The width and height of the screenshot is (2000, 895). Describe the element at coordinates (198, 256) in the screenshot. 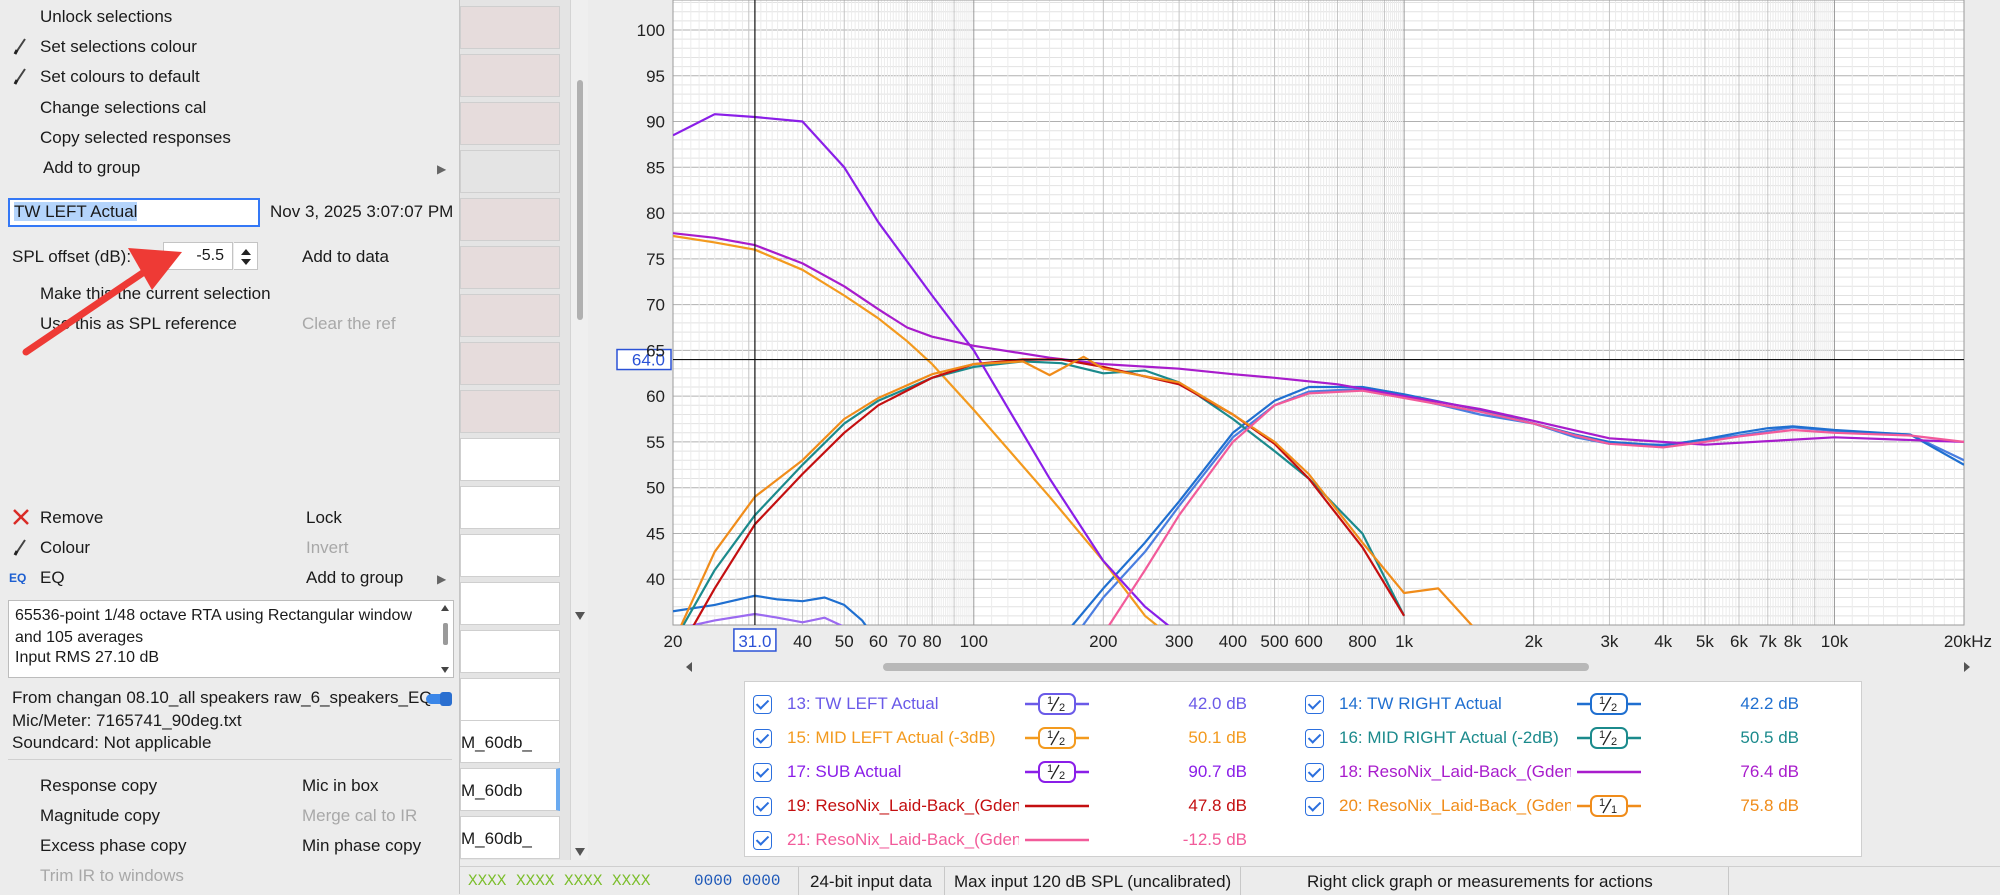

I see `spl-offset-field: -5.5` at that location.